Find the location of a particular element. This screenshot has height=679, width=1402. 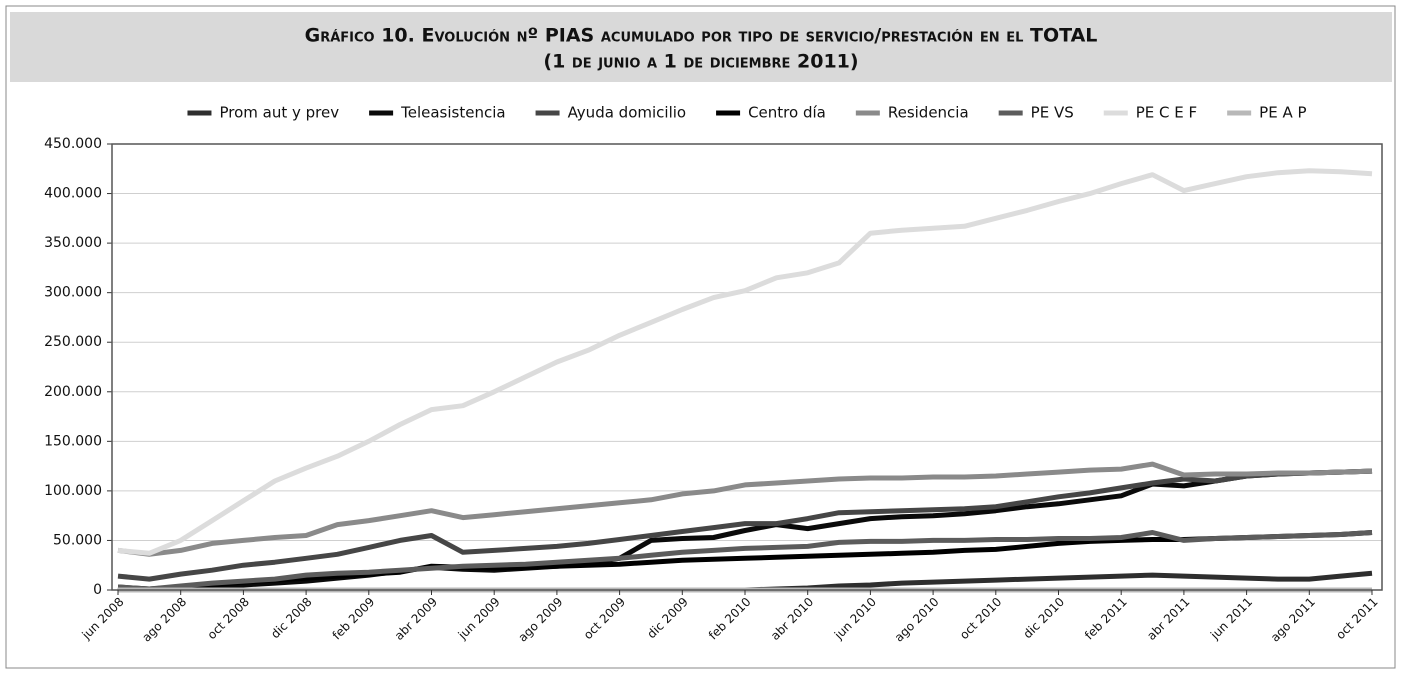

y-tick-label: 450.000 is located at coordinates (73, 144).